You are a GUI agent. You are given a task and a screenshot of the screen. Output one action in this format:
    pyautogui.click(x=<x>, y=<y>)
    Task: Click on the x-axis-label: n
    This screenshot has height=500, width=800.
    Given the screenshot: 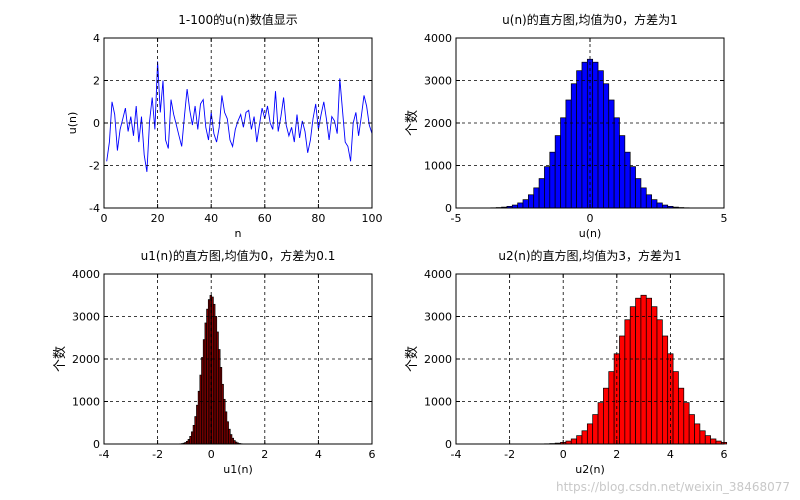 What is the action you would take?
    pyautogui.click(x=238, y=233)
    